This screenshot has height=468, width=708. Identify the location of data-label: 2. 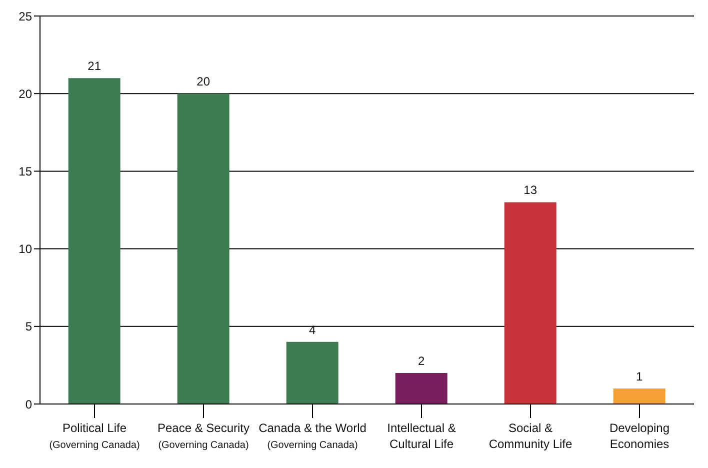
(421, 361).